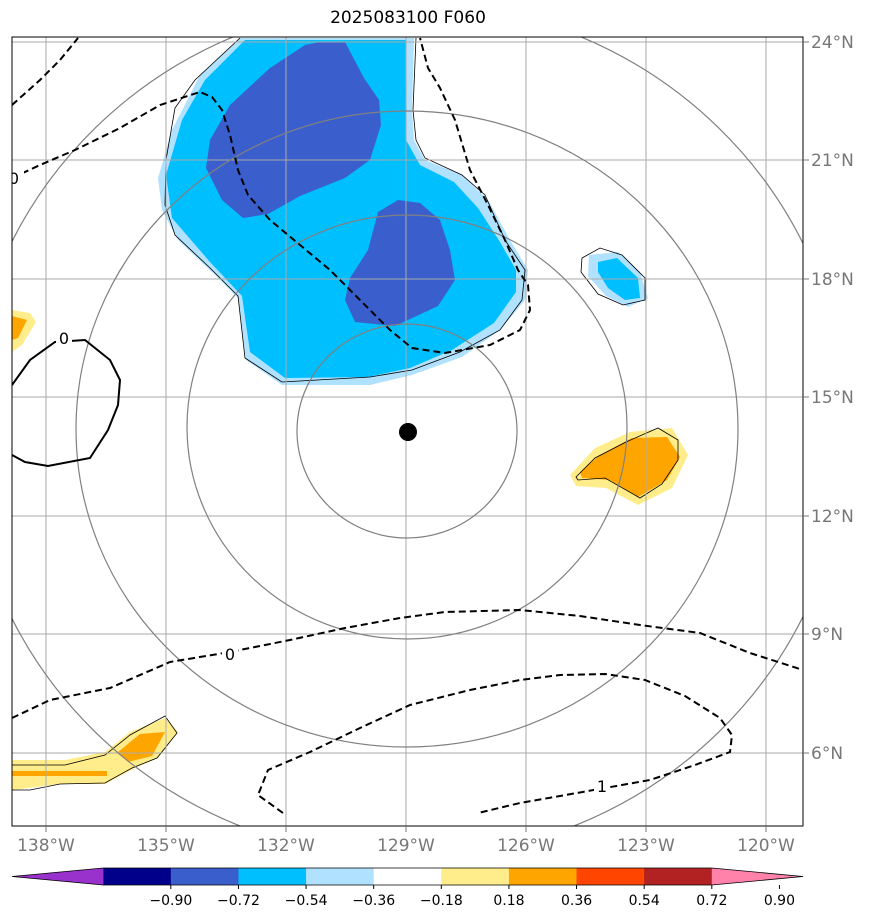 This screenshot has height=924, width=873. I want to click on map-title: 2025083100 F060, so click(408, 18).